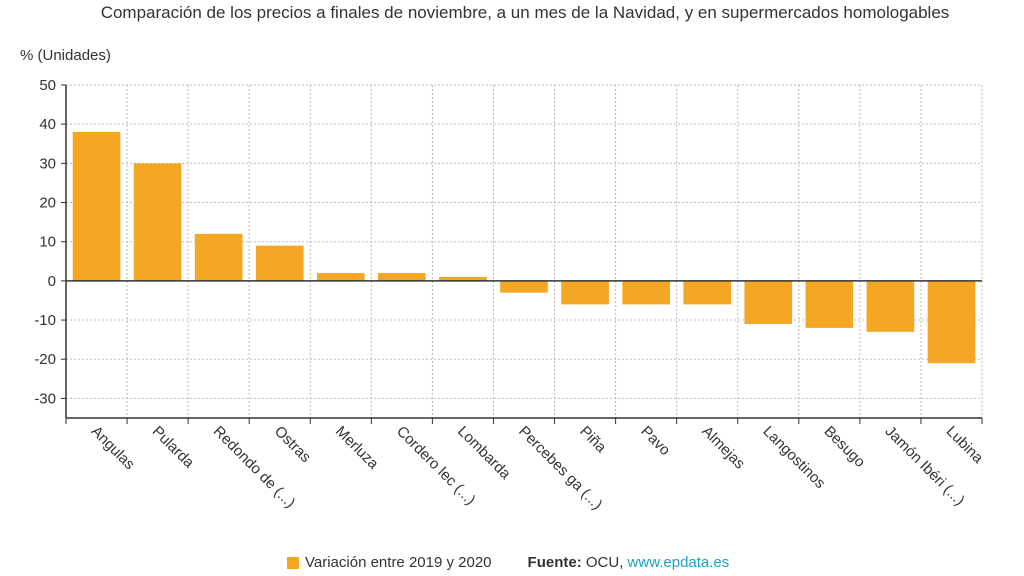  I want to click on x-tick-label: Piña, so click(593, 440).